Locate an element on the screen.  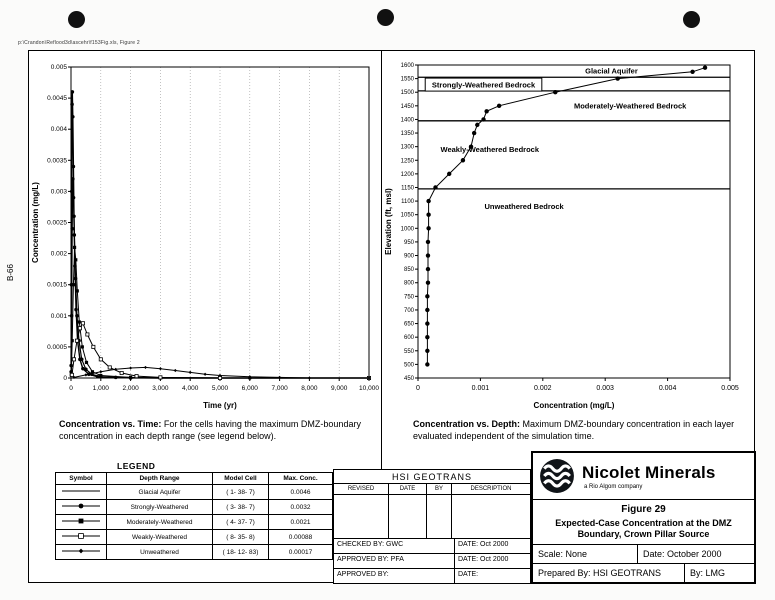
svg-text: 550 is located at coordinates (409, 352).